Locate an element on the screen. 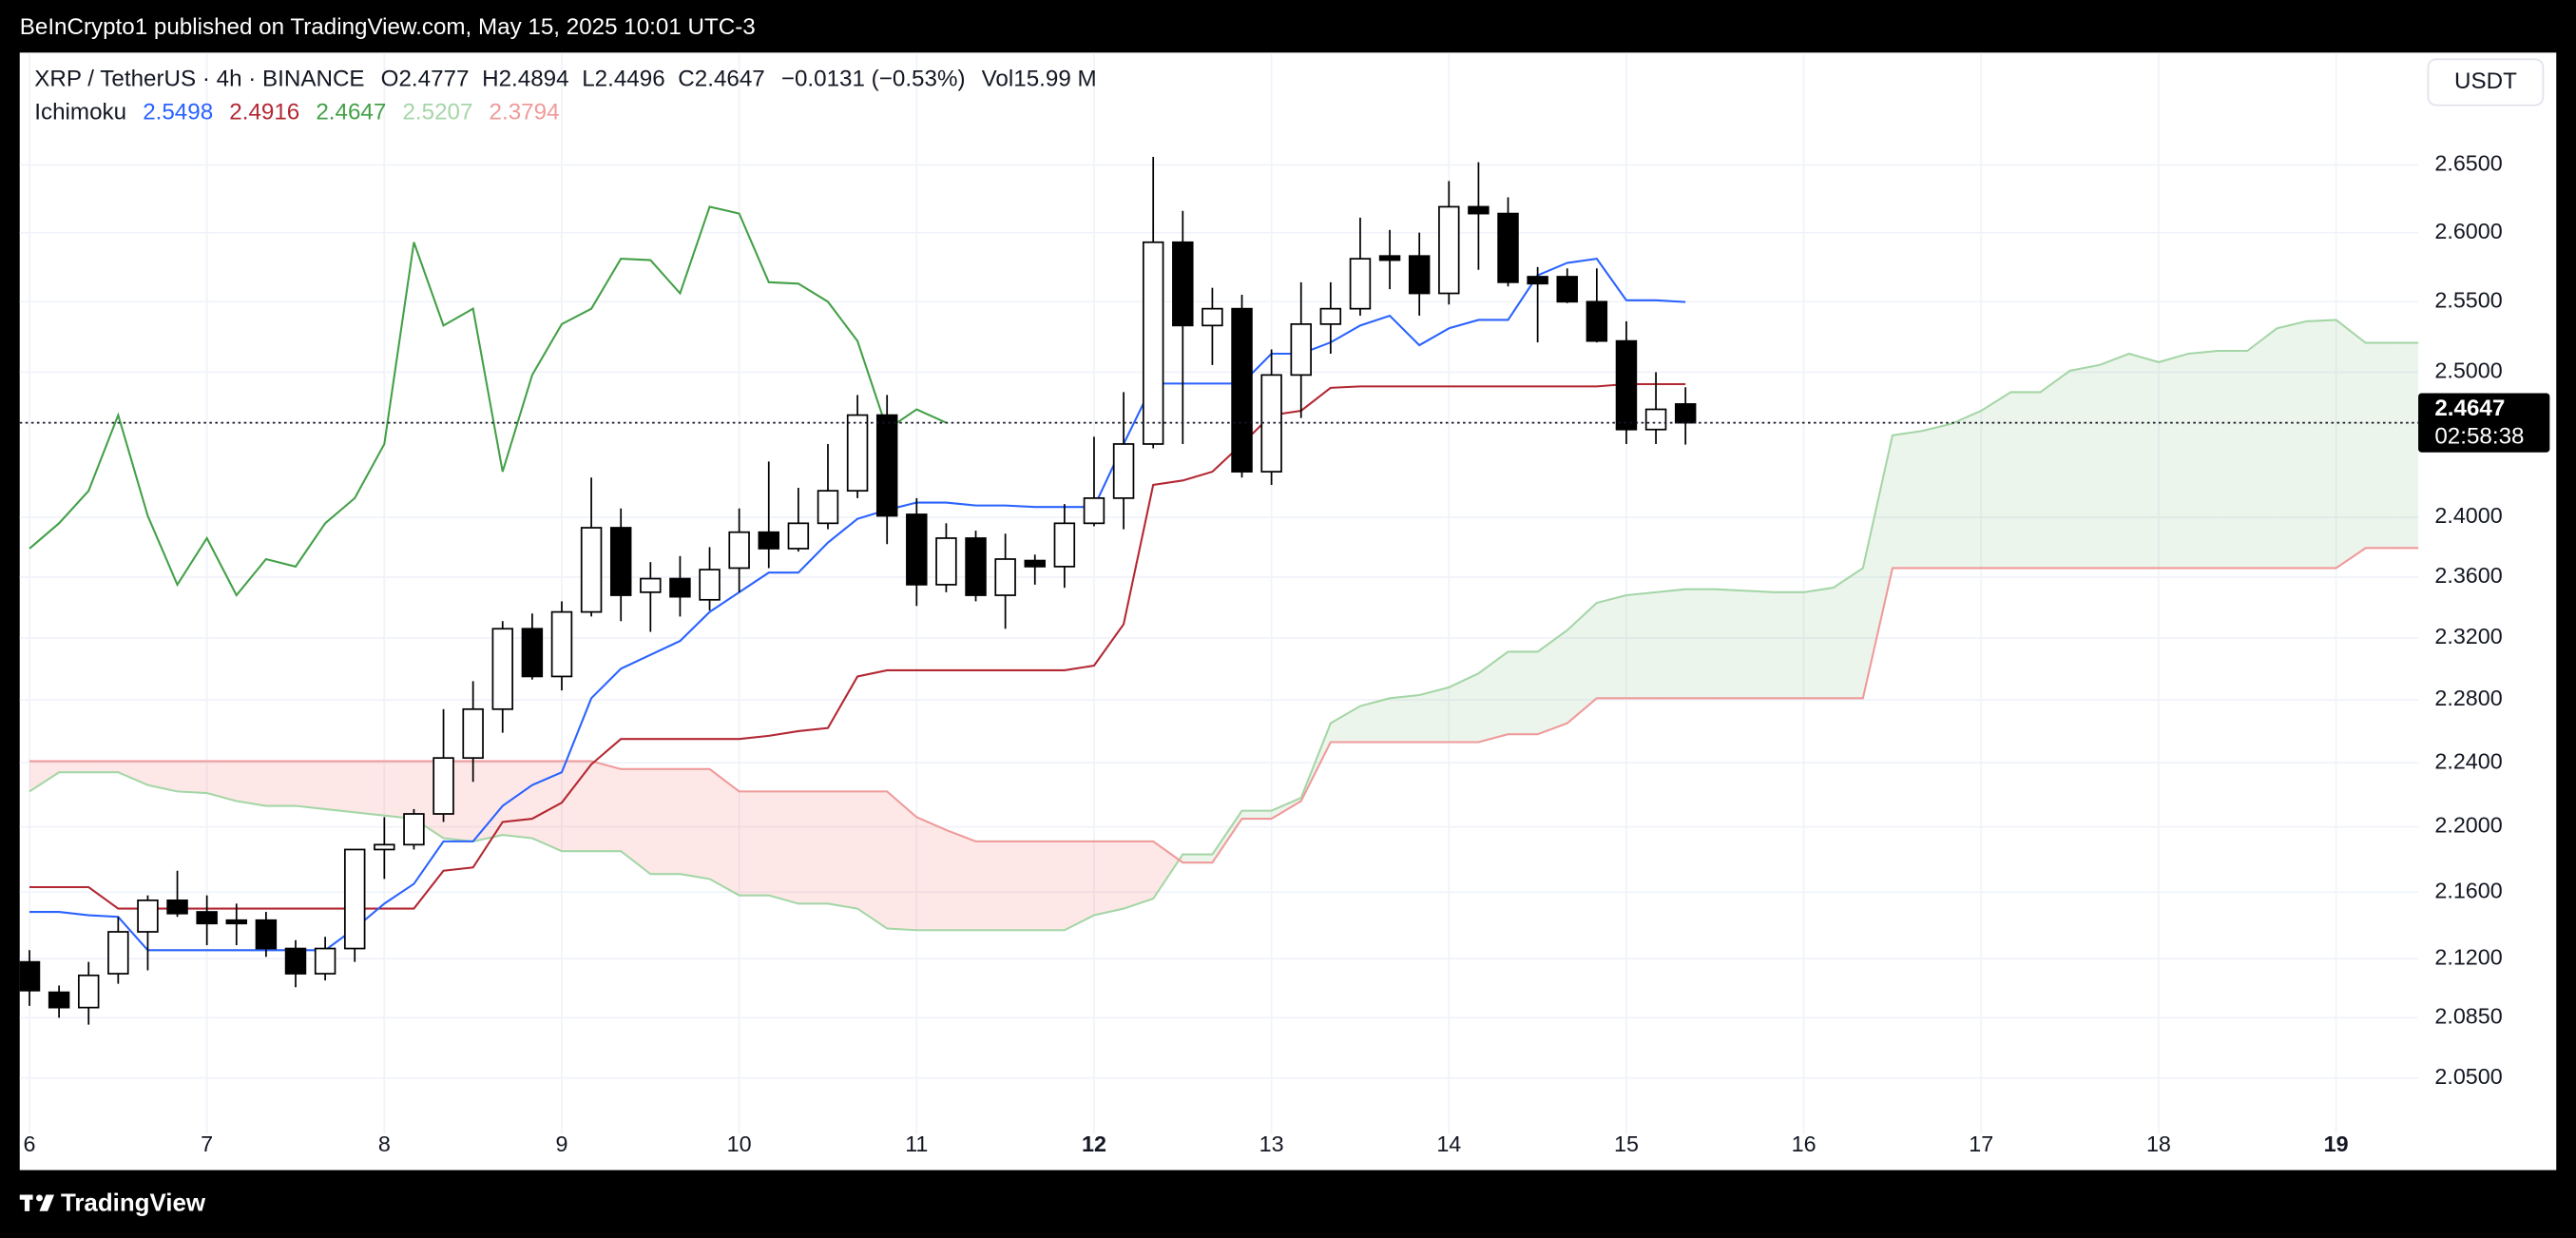 Image resolution: width=2576 pixels, height=1238 pixels. currency: USDT is located at coordinates (2485, 81).